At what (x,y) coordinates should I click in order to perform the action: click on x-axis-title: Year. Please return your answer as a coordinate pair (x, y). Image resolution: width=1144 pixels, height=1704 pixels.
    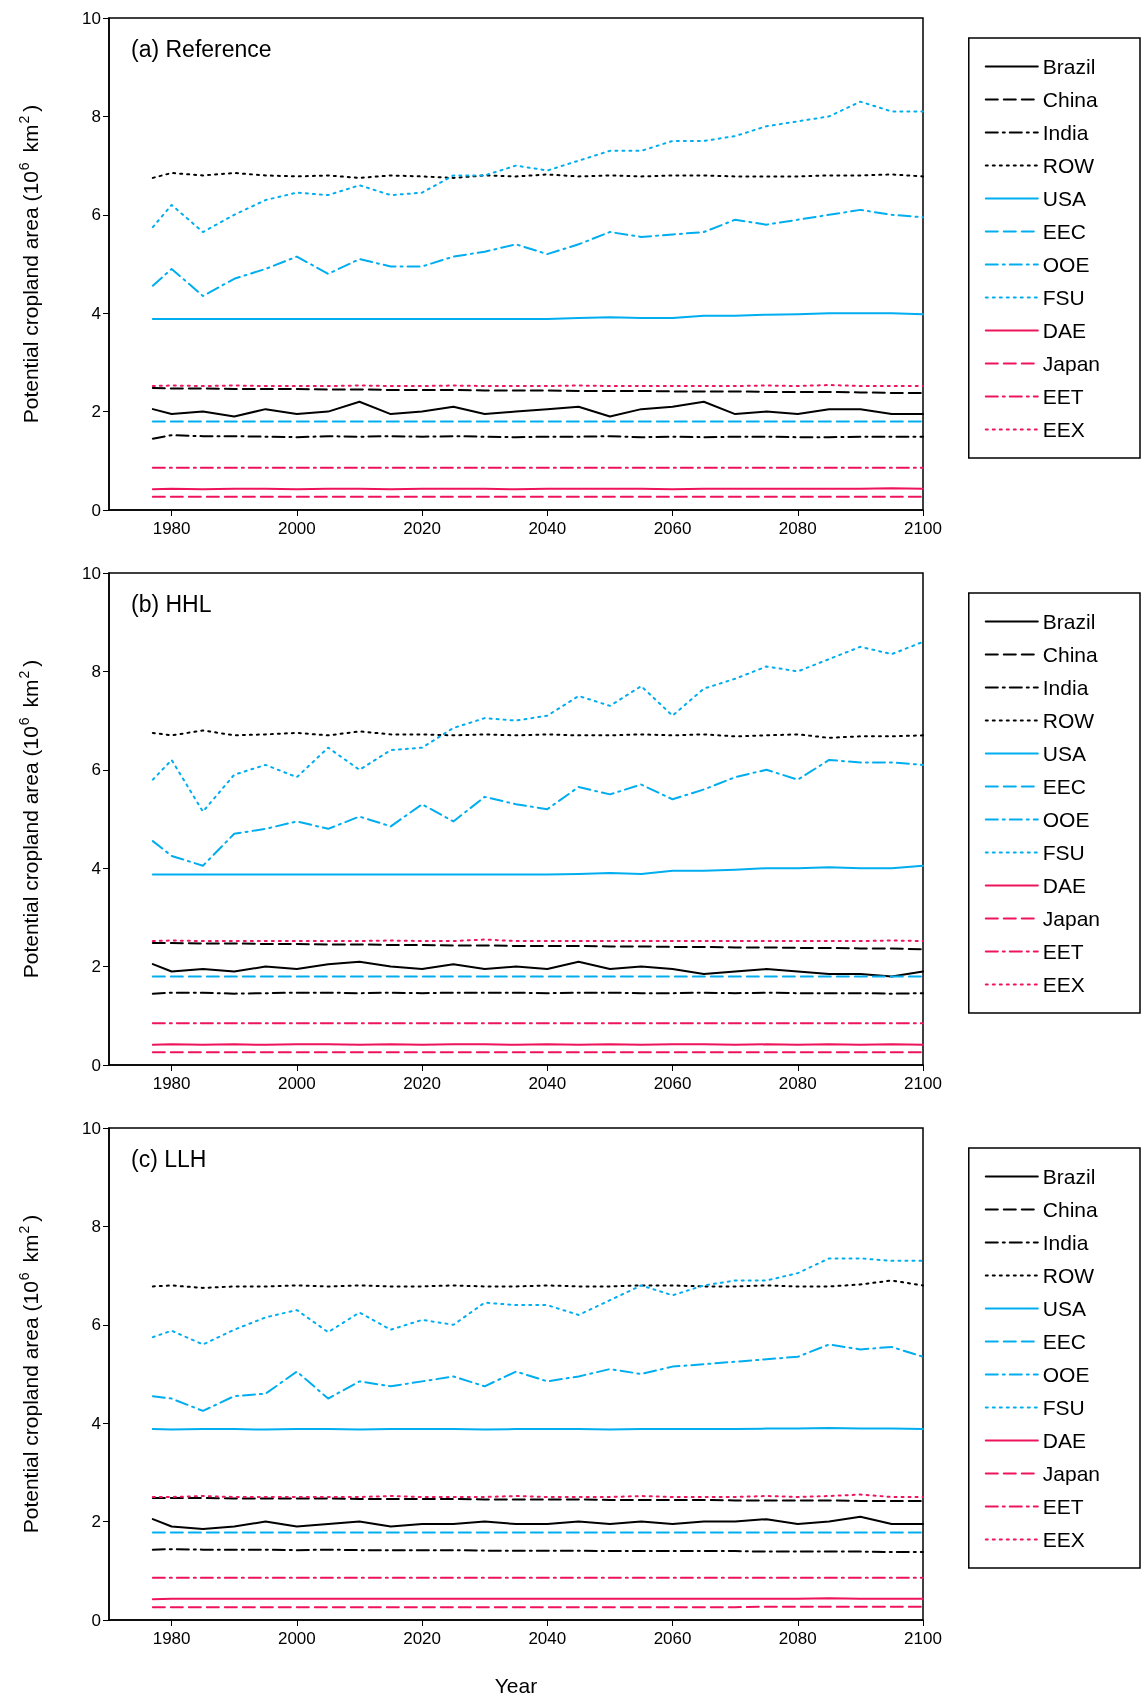
    Looking at the image, I should click on (516, 1685).